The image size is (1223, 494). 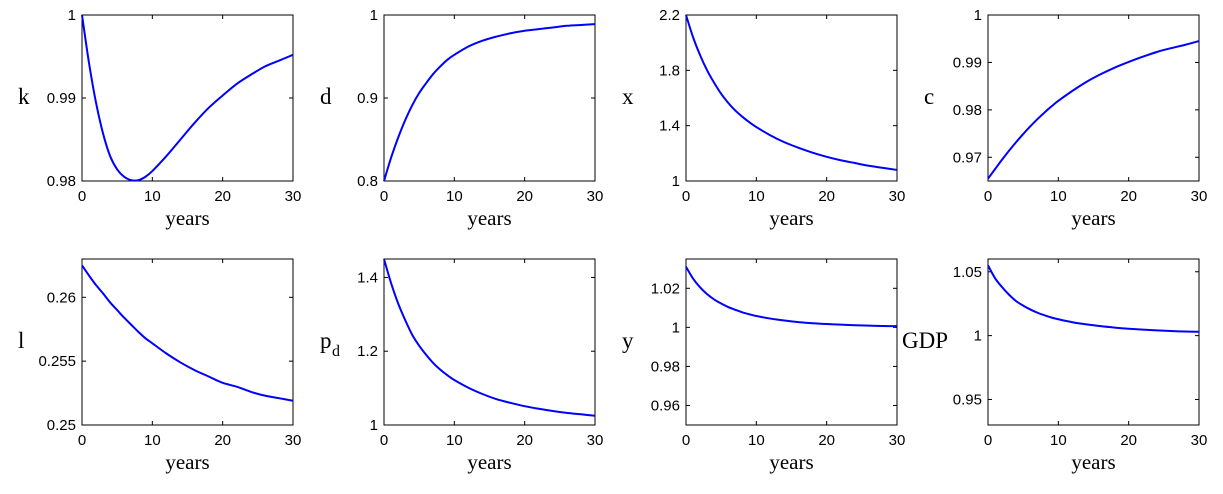 What do you see at coordinates (929, 96) in the screenshot?
I see `y-axis-label: c` at bounding box center [929, 96].